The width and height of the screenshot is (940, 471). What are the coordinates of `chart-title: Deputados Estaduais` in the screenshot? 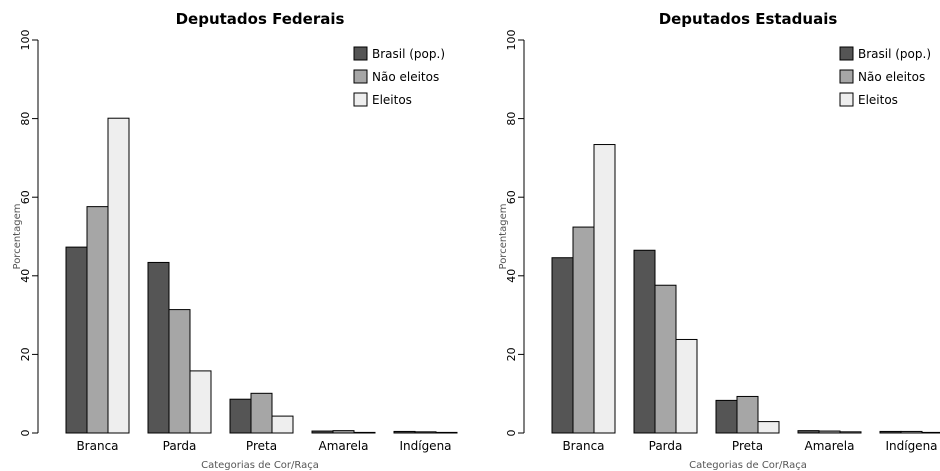 It's located at (748, 19).